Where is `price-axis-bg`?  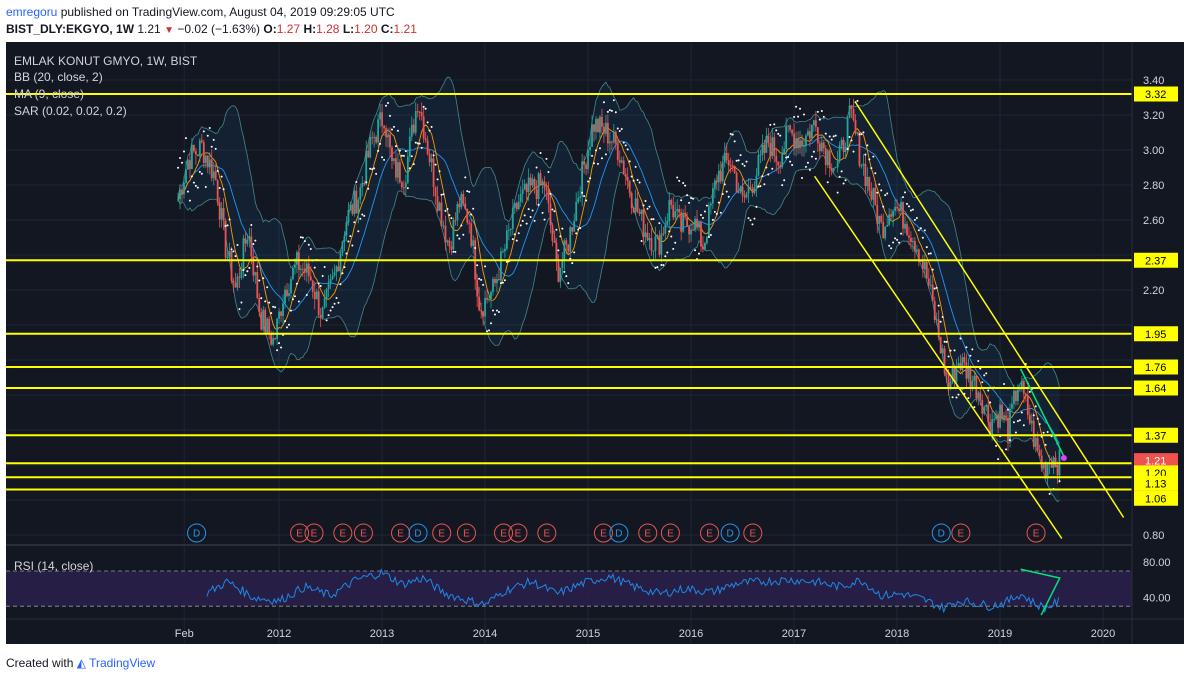
price-axis-bg is located at coordinates (1158, 343).